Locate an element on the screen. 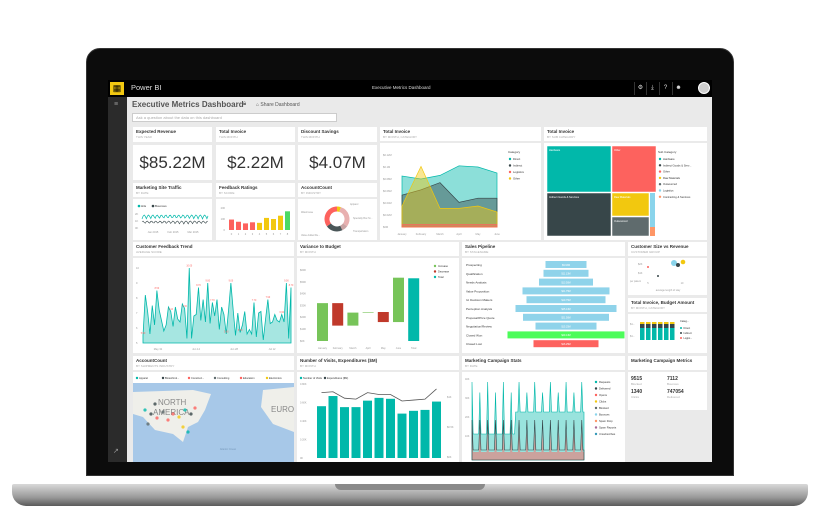  legend-label: Total is located at coordinates (441, 277).